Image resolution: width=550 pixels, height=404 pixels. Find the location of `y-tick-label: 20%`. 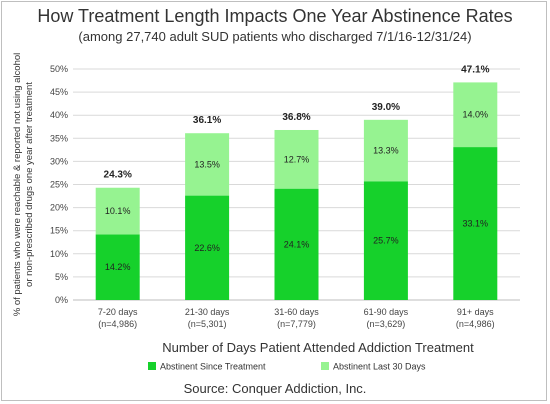

y-tick-label: 20% is located at coordinates (59, 208).